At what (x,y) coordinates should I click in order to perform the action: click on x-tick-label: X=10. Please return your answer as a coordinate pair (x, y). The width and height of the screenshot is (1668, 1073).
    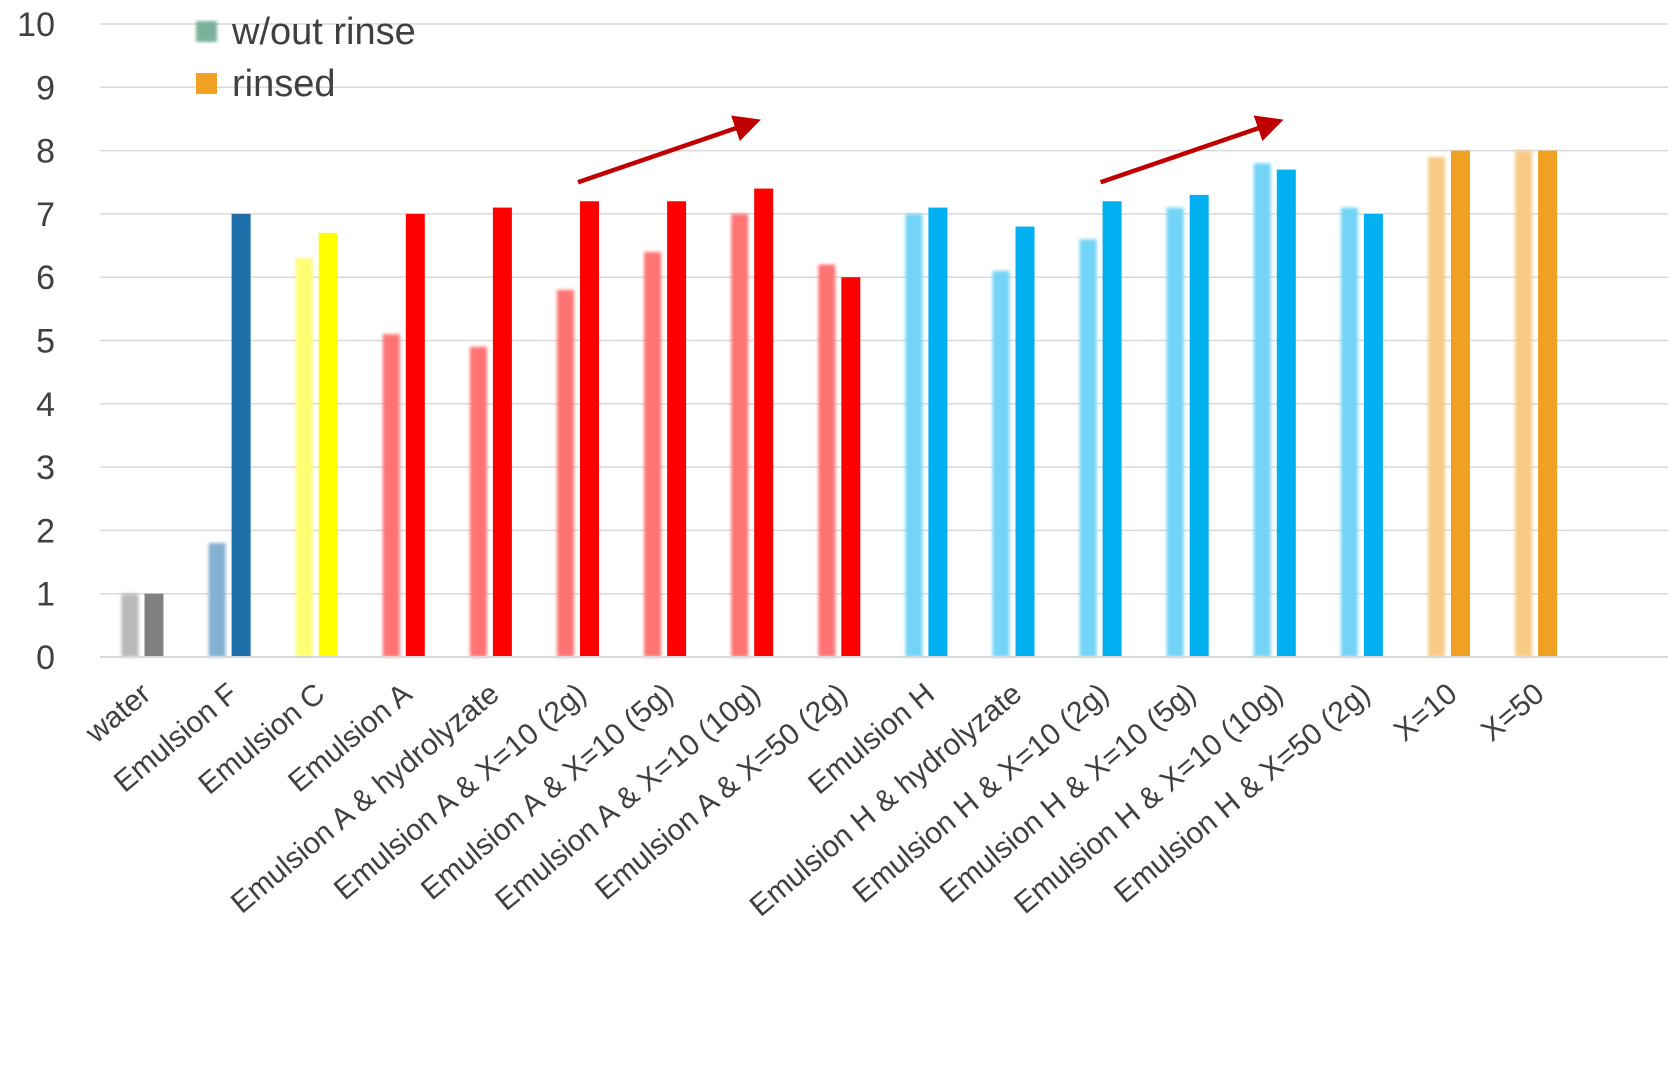
    Looking at the image, I should click on (1426, 712).